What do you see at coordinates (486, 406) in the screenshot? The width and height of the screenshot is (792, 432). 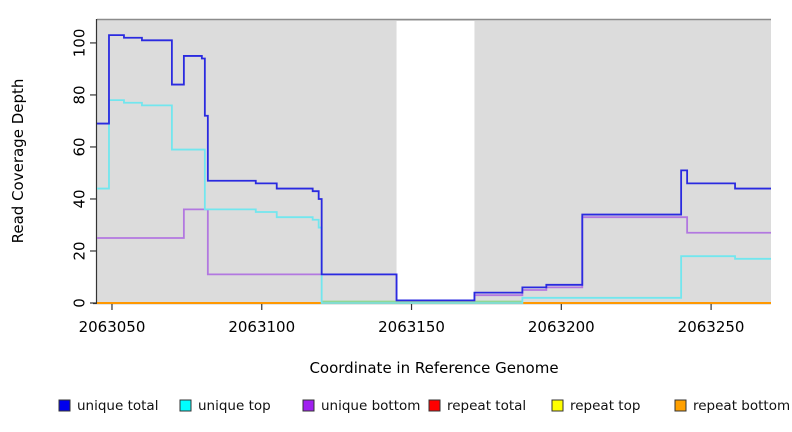 I see `legend-label-3: repeat total` at bounding box center [486, 406].